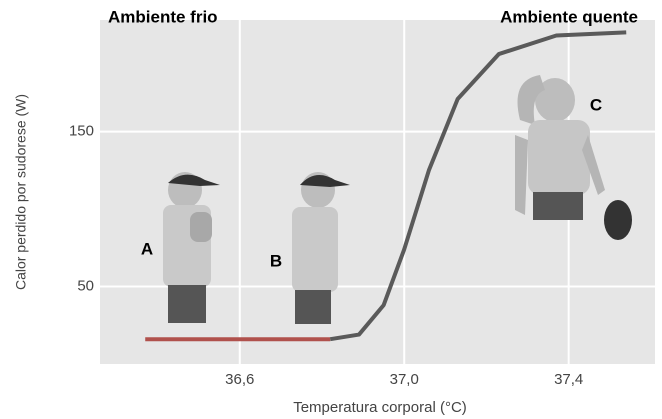 The image size is (662, 419). I want to click on x-tick-label: 36,6, so click(239, 379).